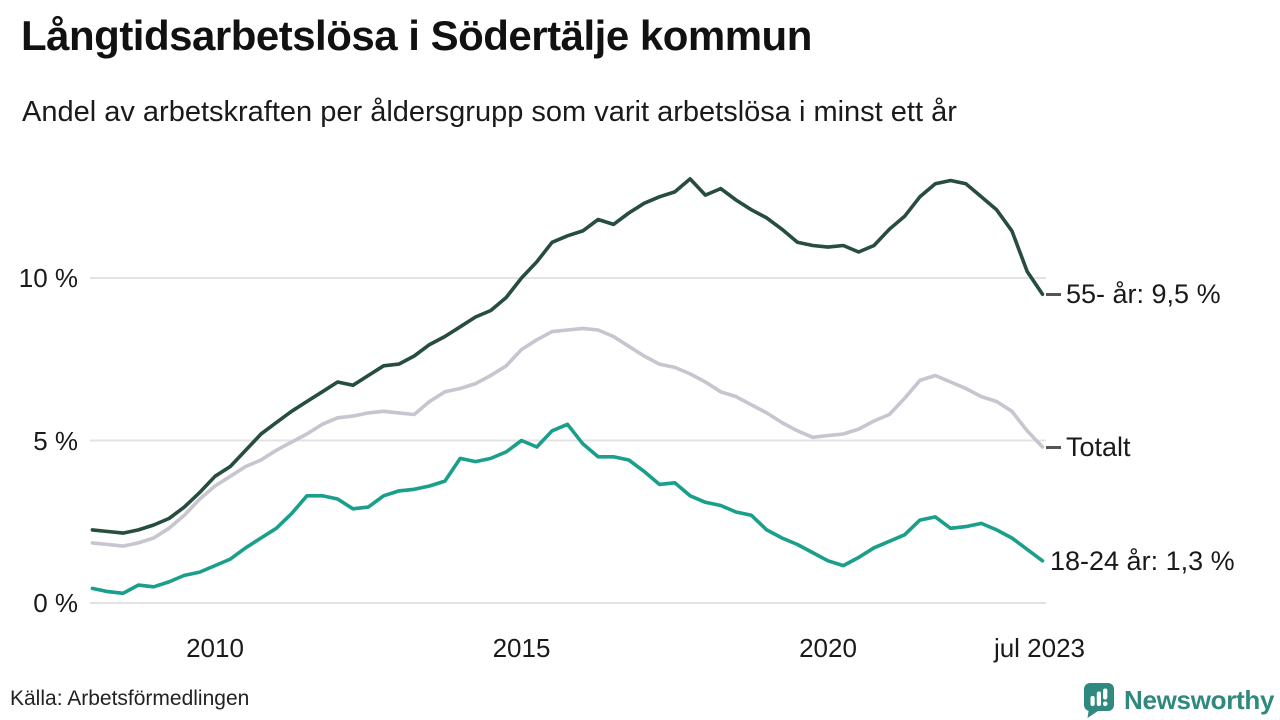 This screenshot has width=1280, height=720. I want to click on newsworthy-logo: Newsworthy, so click(1178, 700).